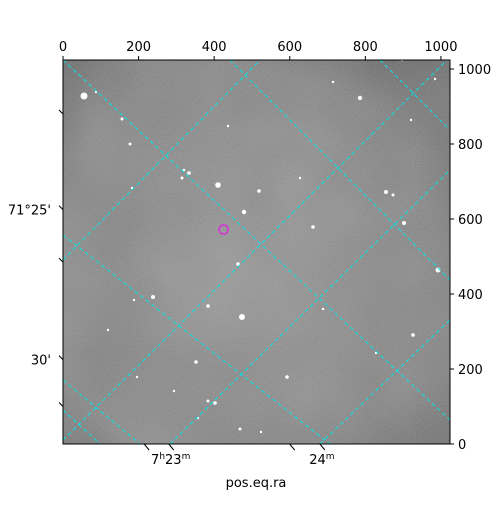 The width and height of the screenshot is (500, 505). What do you see at coordinates (470, 258) in the screenshot?
I see `right-pixel-axis: 0 200 400 600 800 1000` at bounding box center [470, 258].